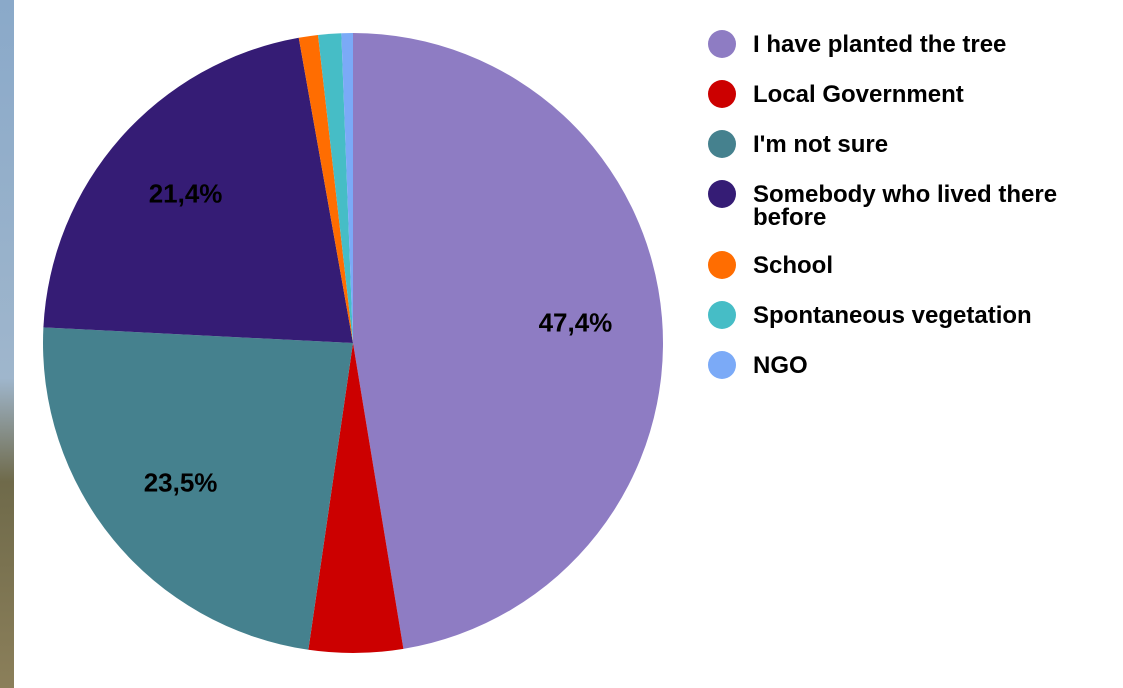  I want to click on slice-label: 47,4%, so click(576, 323).